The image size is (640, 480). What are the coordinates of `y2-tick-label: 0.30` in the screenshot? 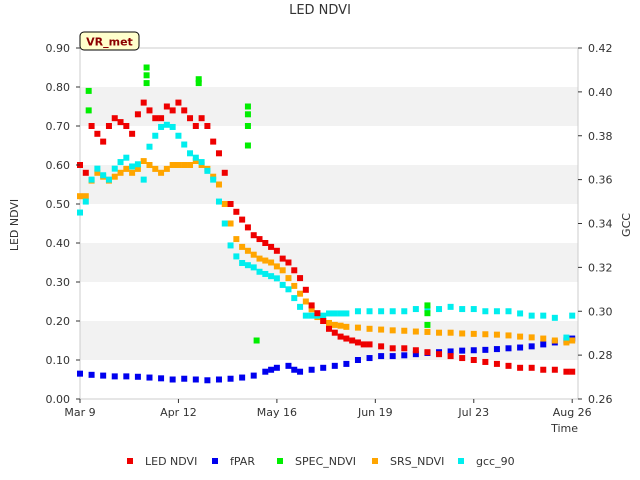 It's located at (600, 311).